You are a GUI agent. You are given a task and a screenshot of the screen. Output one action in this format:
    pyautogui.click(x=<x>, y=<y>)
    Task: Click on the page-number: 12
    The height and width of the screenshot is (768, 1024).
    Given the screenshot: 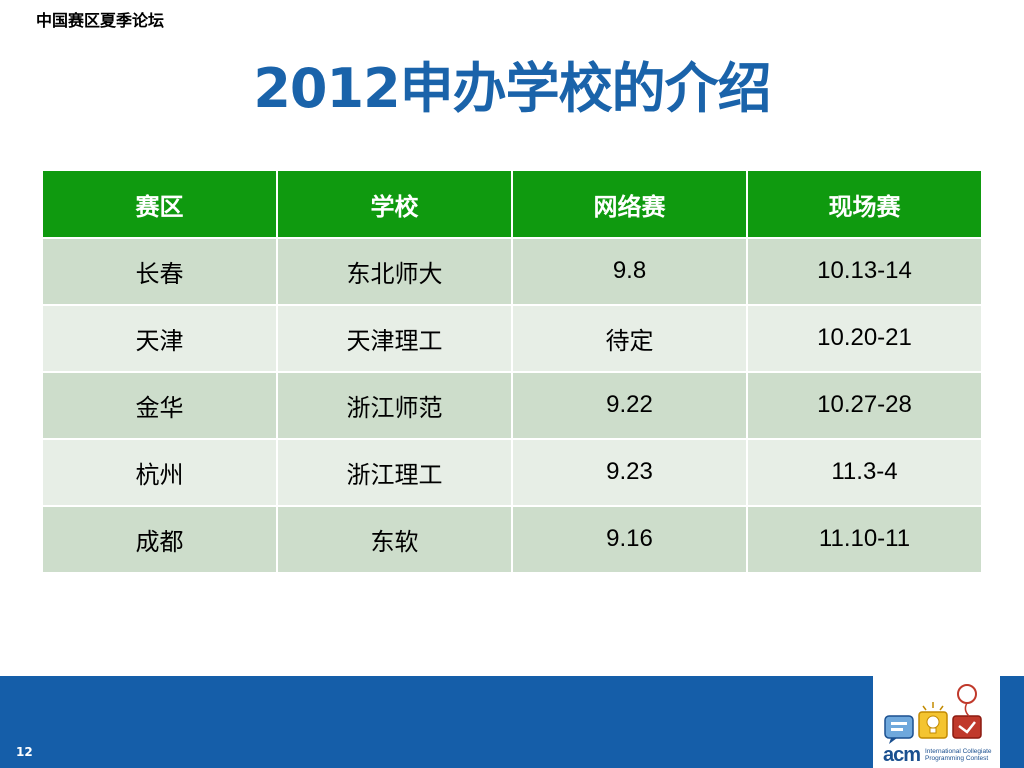 What is the action you would take?
    pyautogui.click(x=24, y=752)
    